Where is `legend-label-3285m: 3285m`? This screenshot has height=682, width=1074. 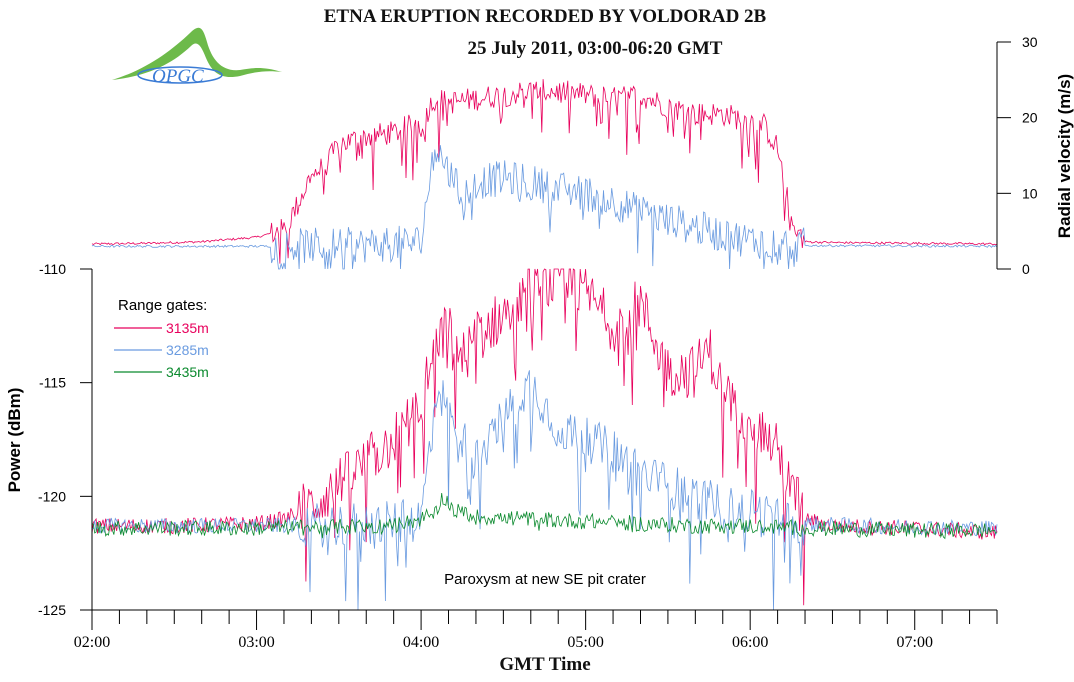 legend-label-3285m: 3285m is located at coordinates (187, 350).